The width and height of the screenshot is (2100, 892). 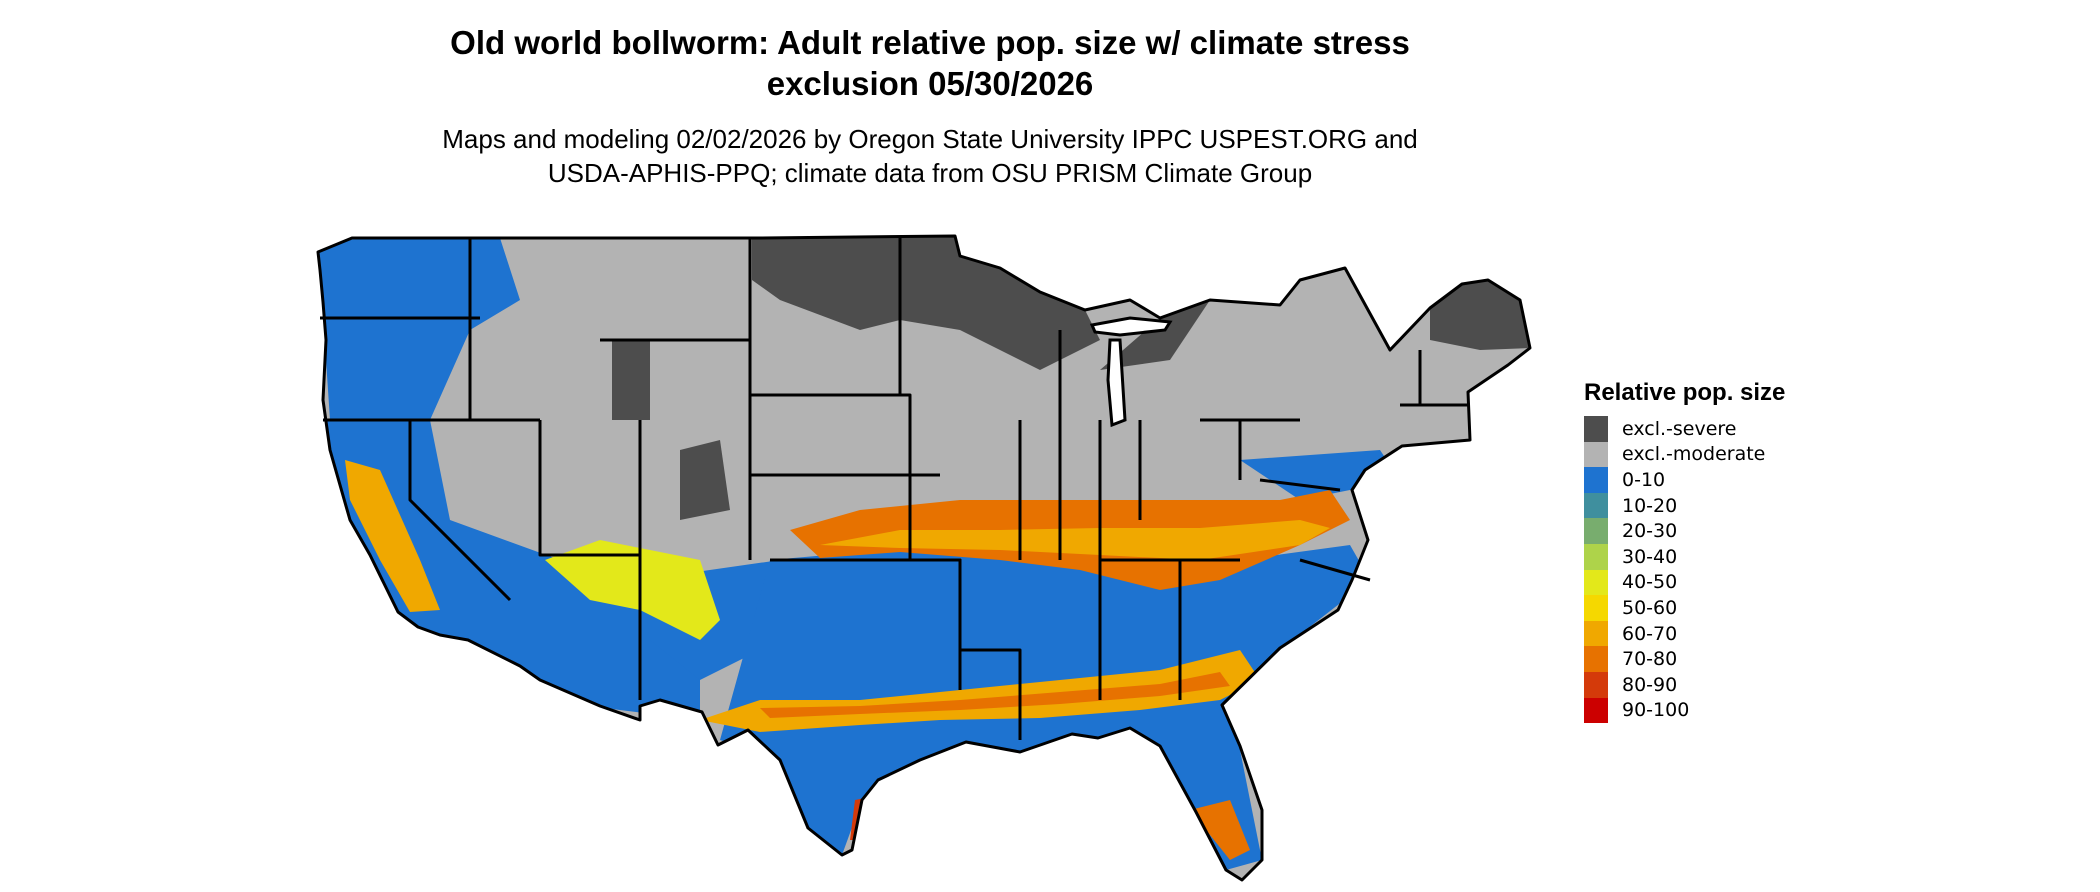 What do you see at coordinates (1679, 428) in the screenshot?
I see `legend-label: excl.-severe` at bounding box center [1679, 428].